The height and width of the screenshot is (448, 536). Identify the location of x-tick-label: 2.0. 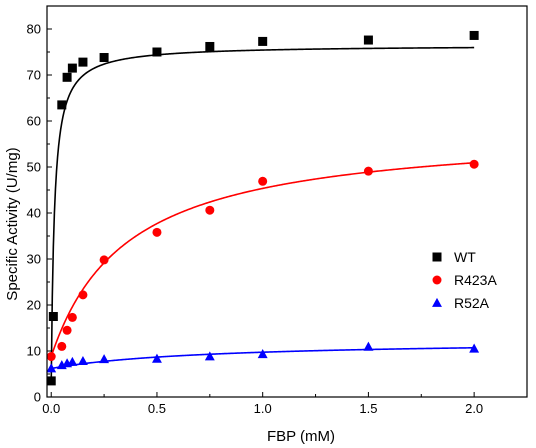
(474, 408).